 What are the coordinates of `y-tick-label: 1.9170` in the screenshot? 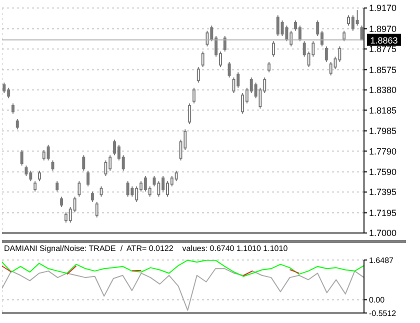 It's located at (383, 8).